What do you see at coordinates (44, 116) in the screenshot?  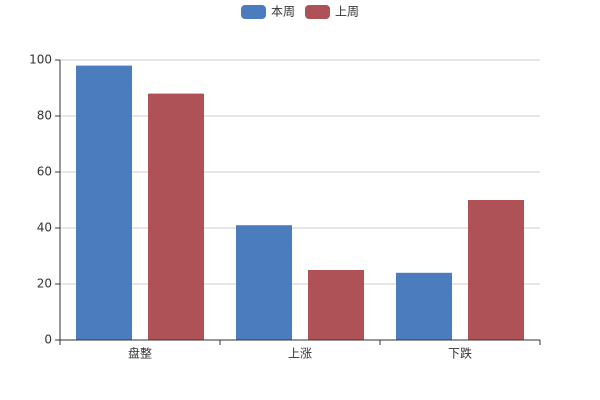 I see `y-tick-label: 80` at bounding box center [44, 116].